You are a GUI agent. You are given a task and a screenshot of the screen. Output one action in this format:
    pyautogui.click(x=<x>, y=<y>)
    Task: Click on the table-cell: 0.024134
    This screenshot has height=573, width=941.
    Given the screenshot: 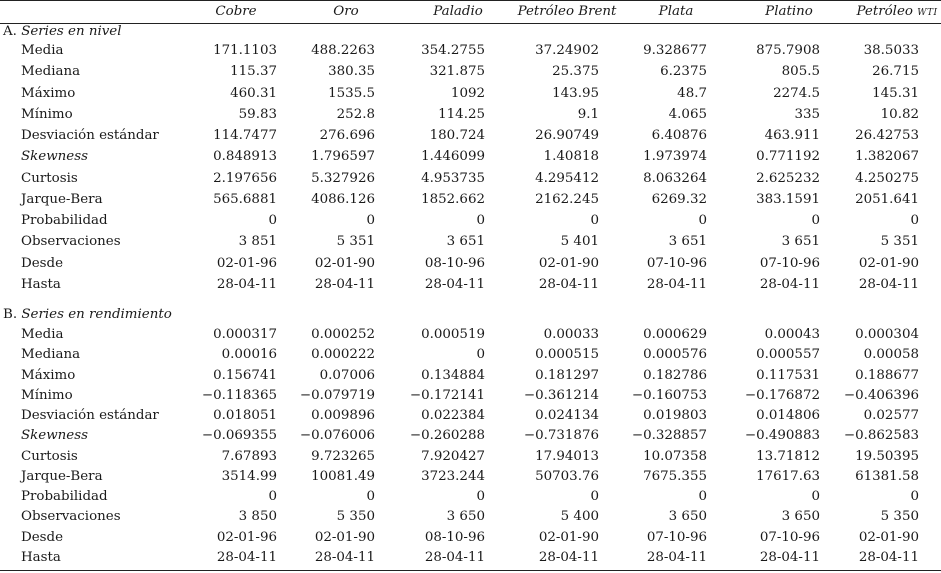 What is the action you would take?
    pyautogui.click(x=567, y=415)
    